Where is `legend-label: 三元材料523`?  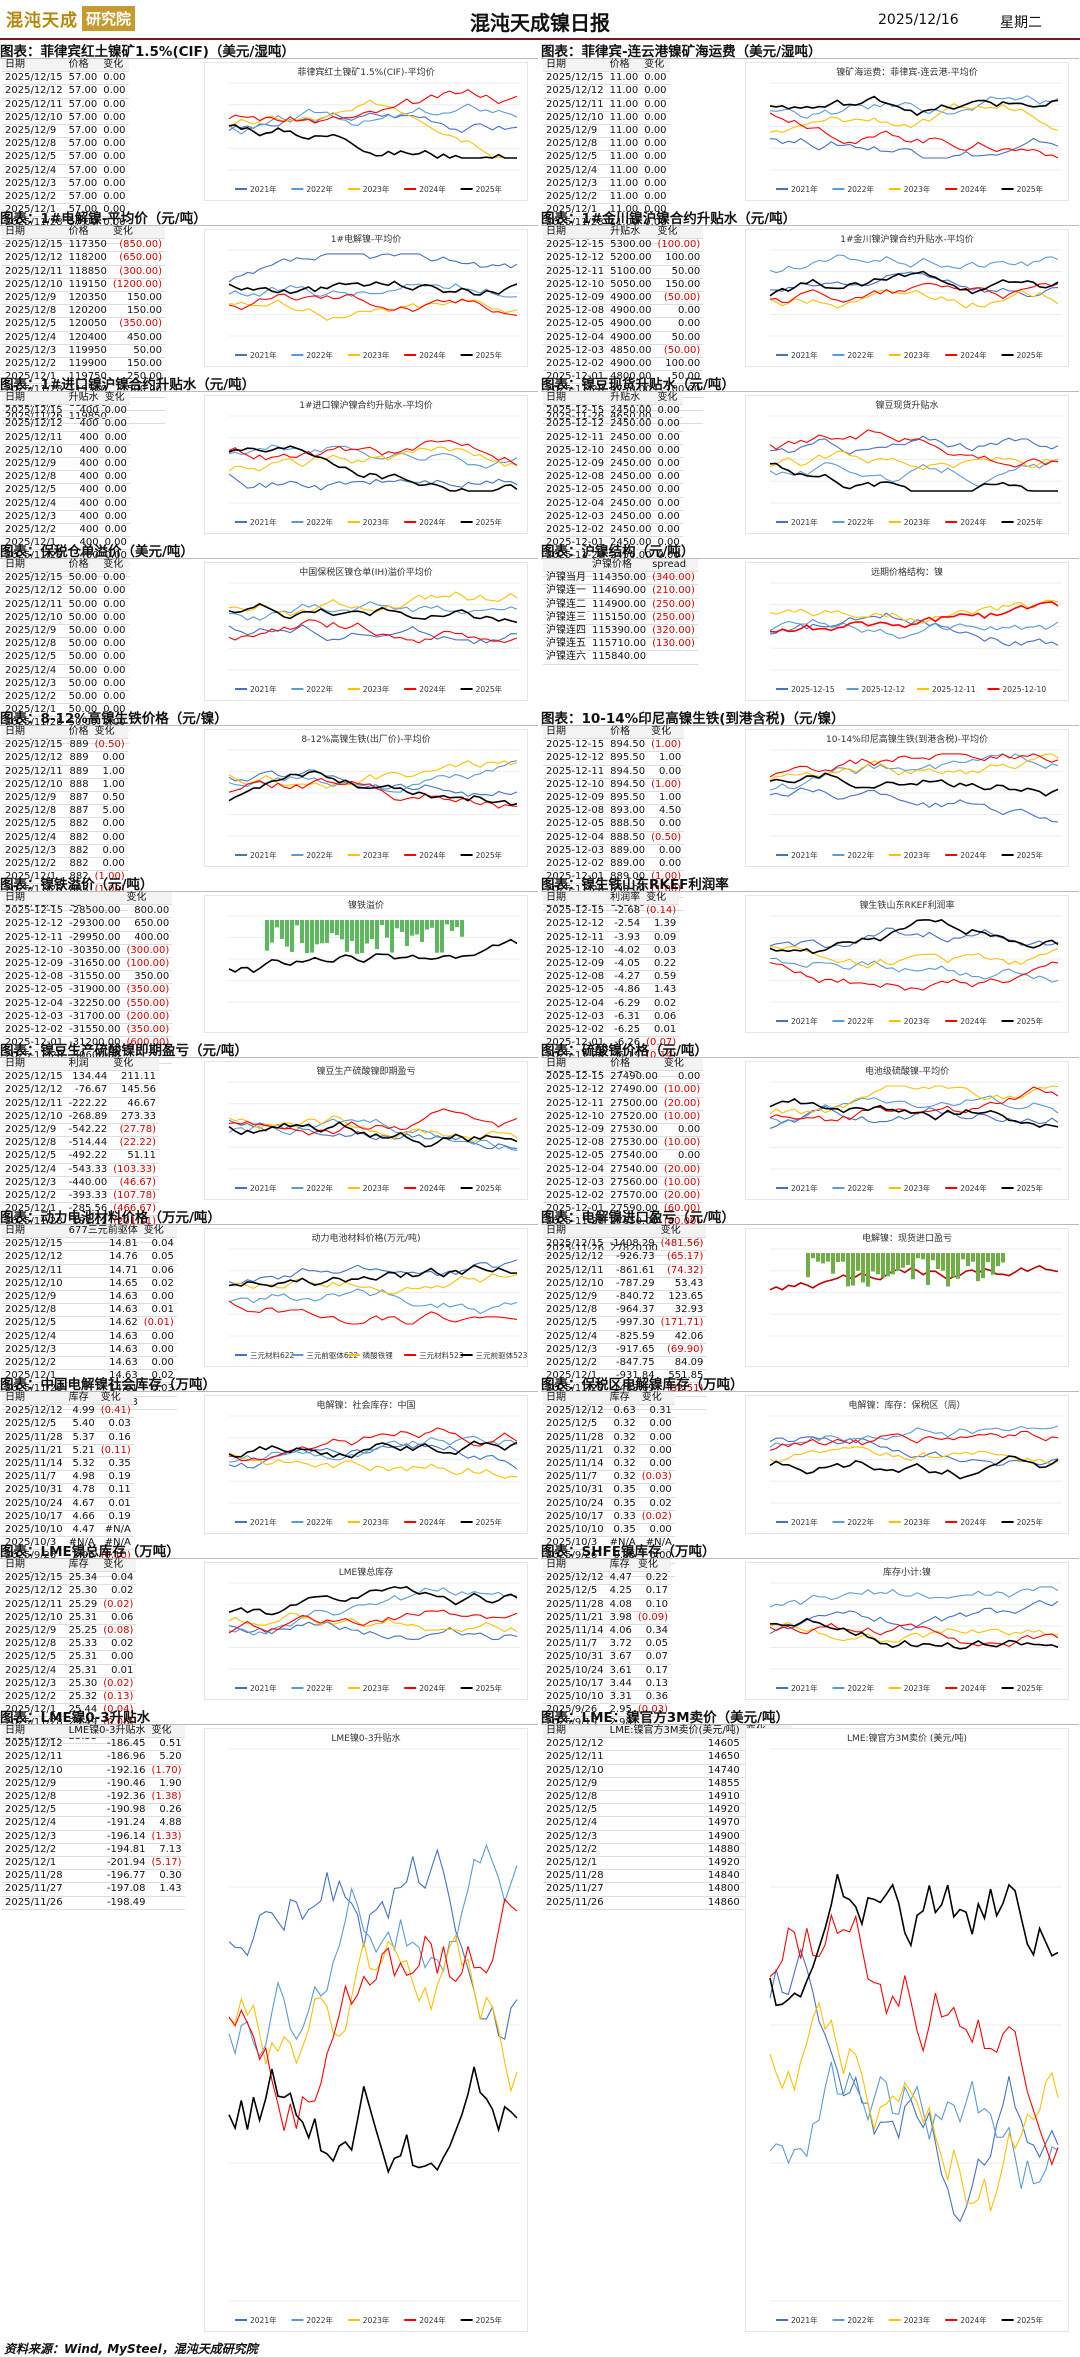 legend-label: 三元材料523 is located at coordinates (441, 1355).